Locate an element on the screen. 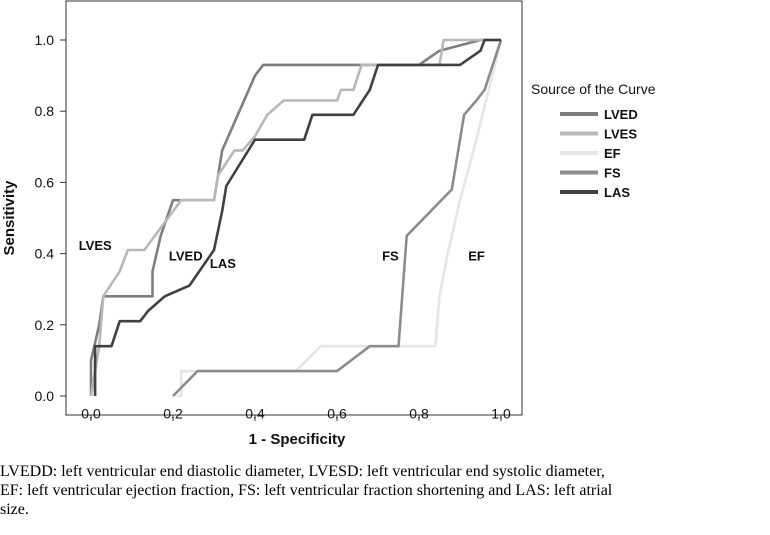 The height and width of the screenshot is (535, 770). legend-label-fs: FS is located at coordinates (612, 173).